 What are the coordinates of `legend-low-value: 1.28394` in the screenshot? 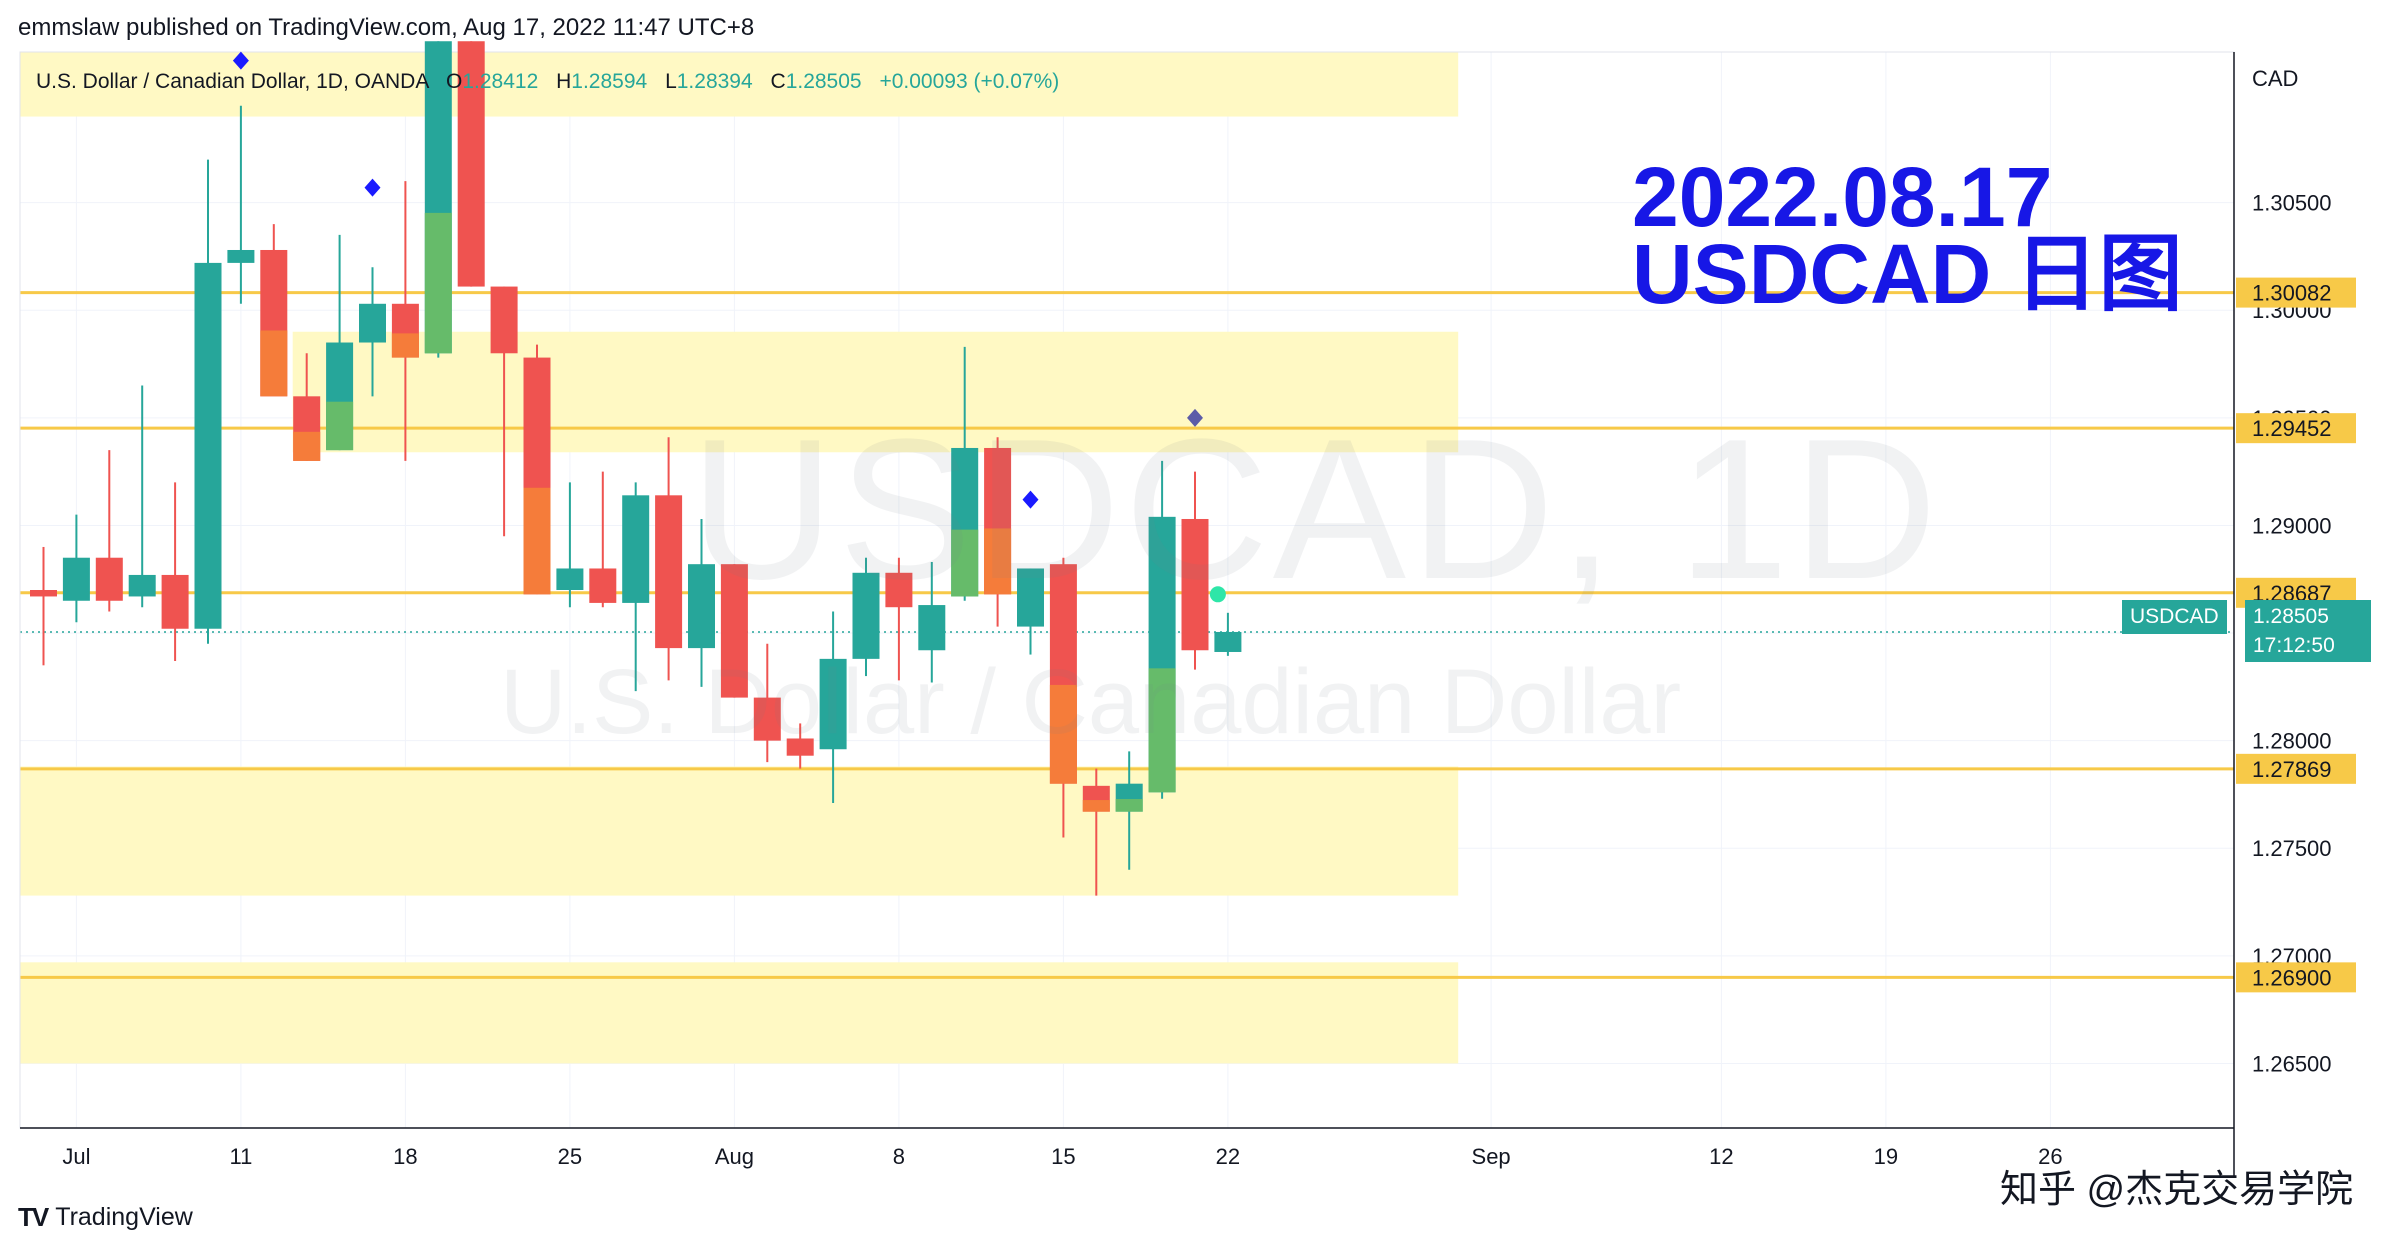 It's located at (714, 81).